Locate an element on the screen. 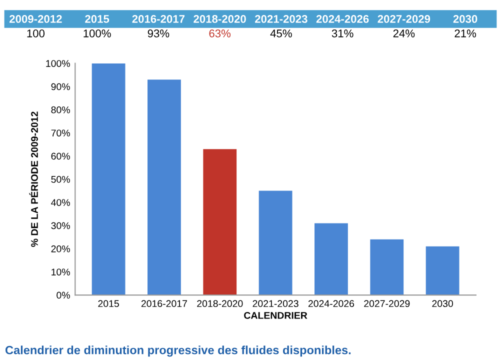  y-tick-label: 80% is located at coordinates (60, 110).